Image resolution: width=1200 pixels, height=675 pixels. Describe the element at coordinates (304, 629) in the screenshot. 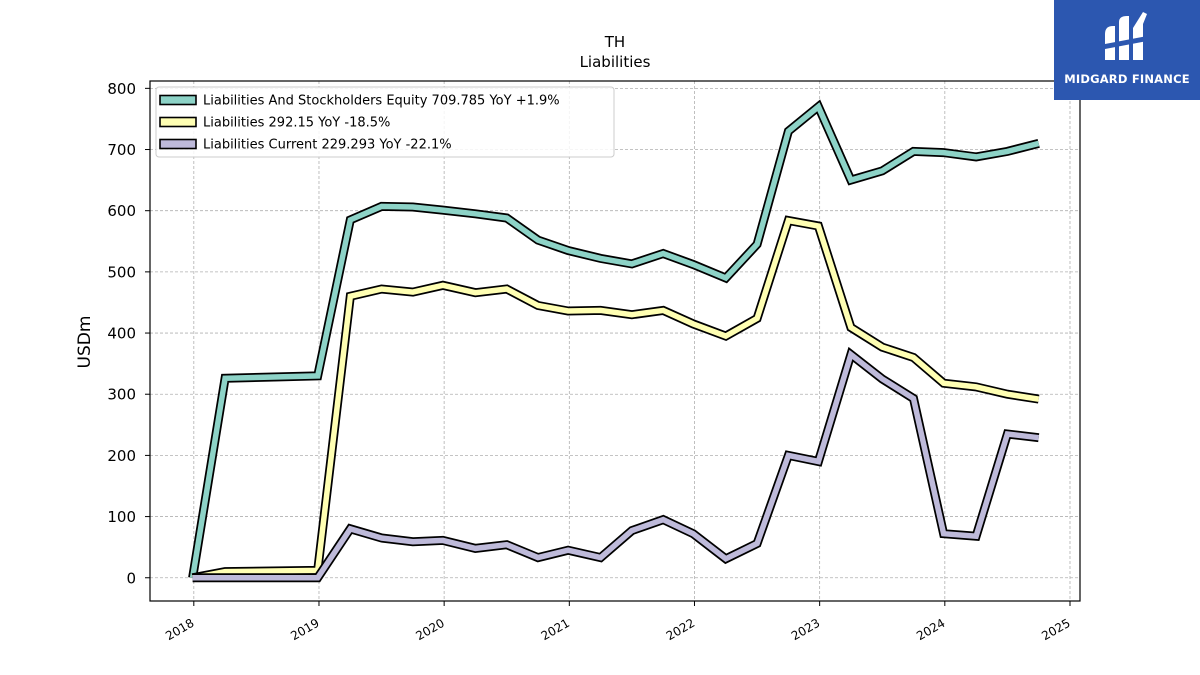

I see `x-tick-label: 2019` at that location.